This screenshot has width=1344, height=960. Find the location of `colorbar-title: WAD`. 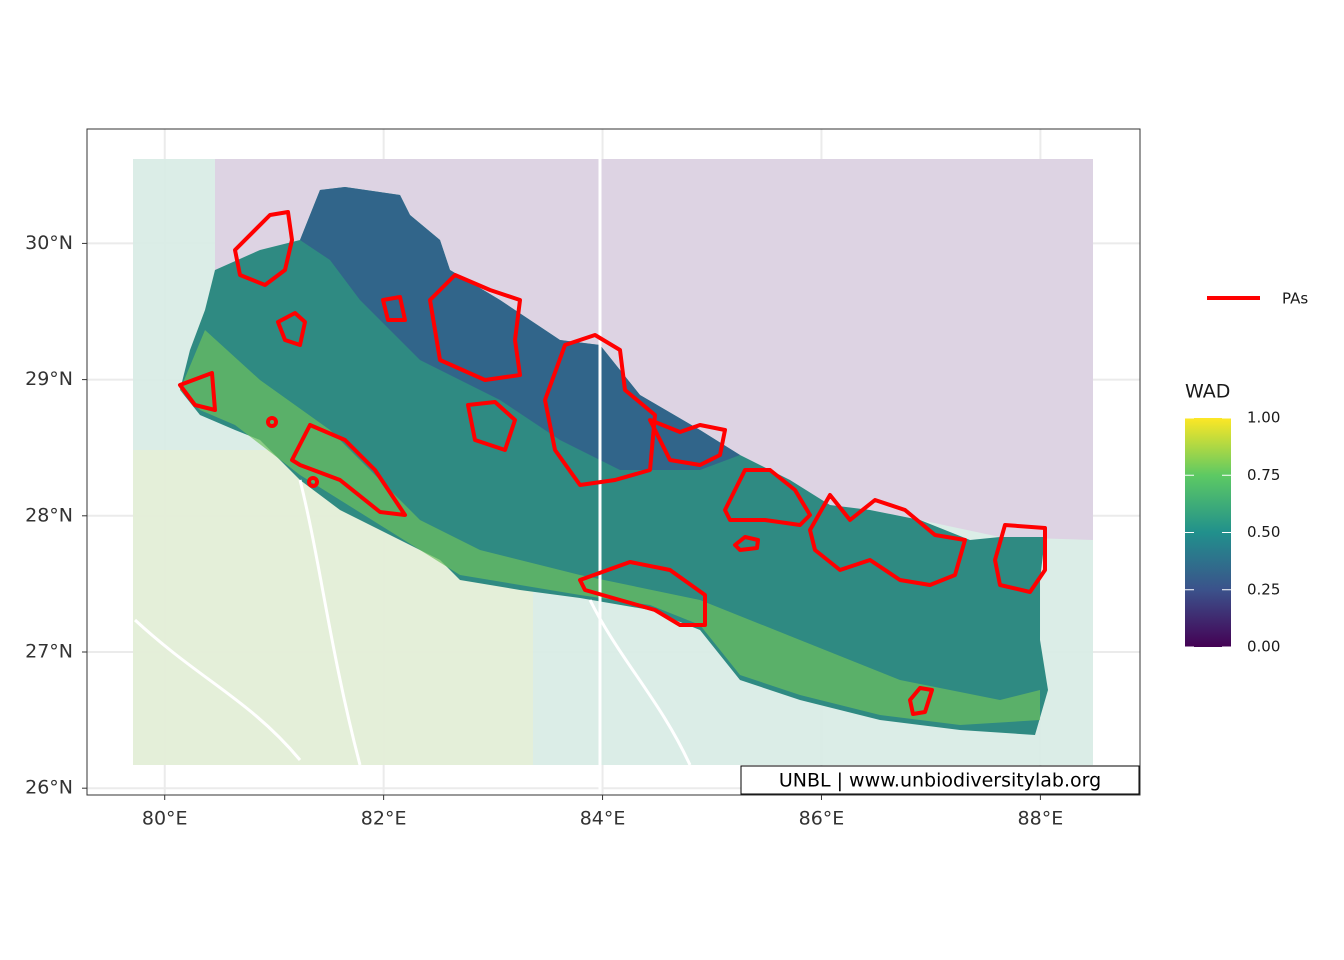

colorbar-title: WAD is located at coordinates (1207, 392).